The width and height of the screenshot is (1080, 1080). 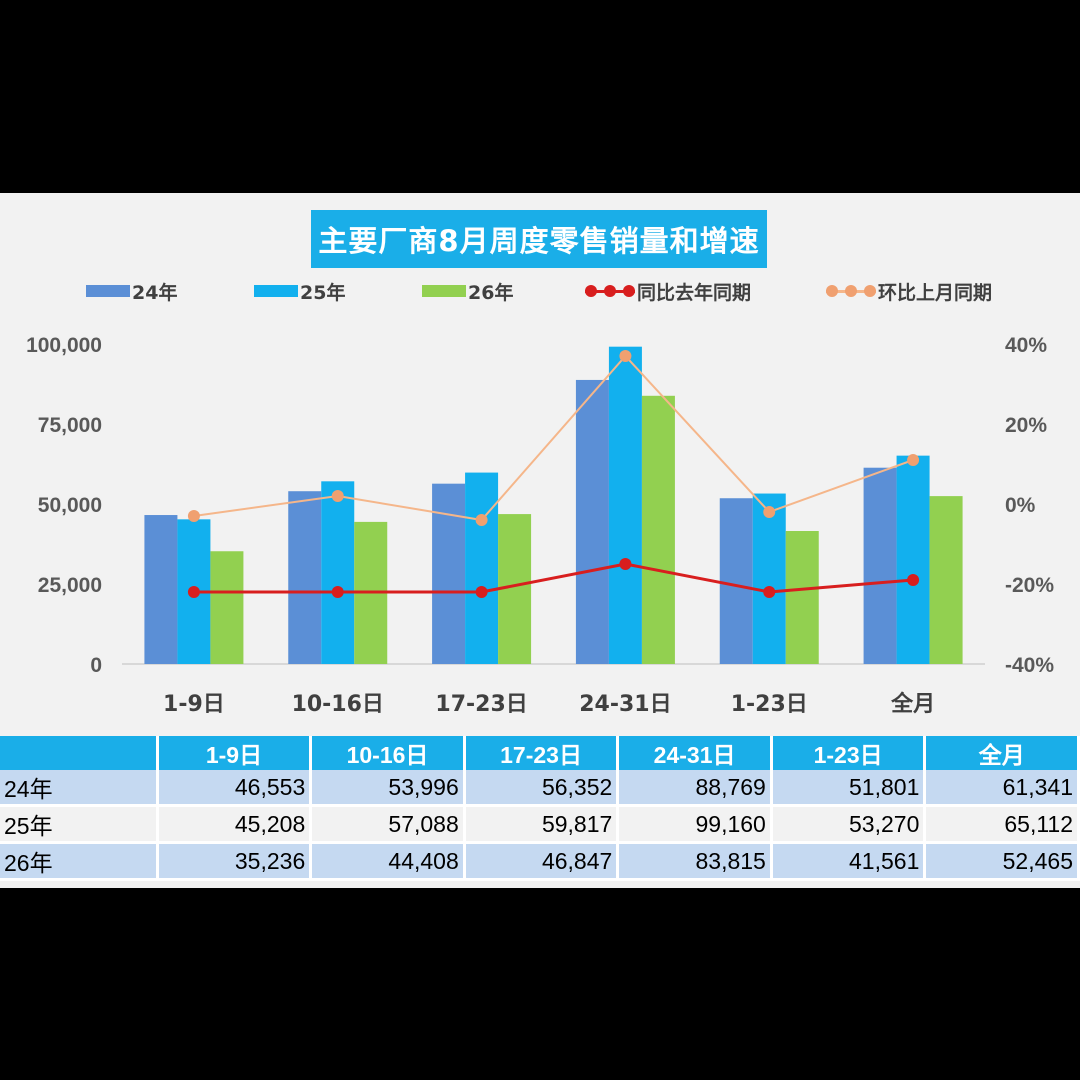 What do you see at coordinates (1002, 788) in the screenshot?
I see `table-cell: 61,341` at bounding box center [1002, 788].